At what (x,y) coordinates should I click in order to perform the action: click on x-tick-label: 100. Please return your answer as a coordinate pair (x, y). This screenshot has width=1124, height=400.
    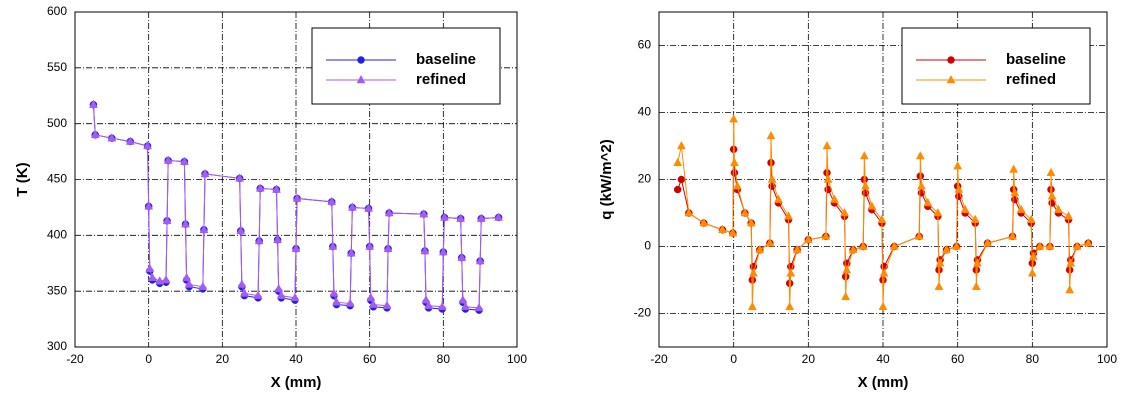
    Looking at the image, I should click on (517, 359).